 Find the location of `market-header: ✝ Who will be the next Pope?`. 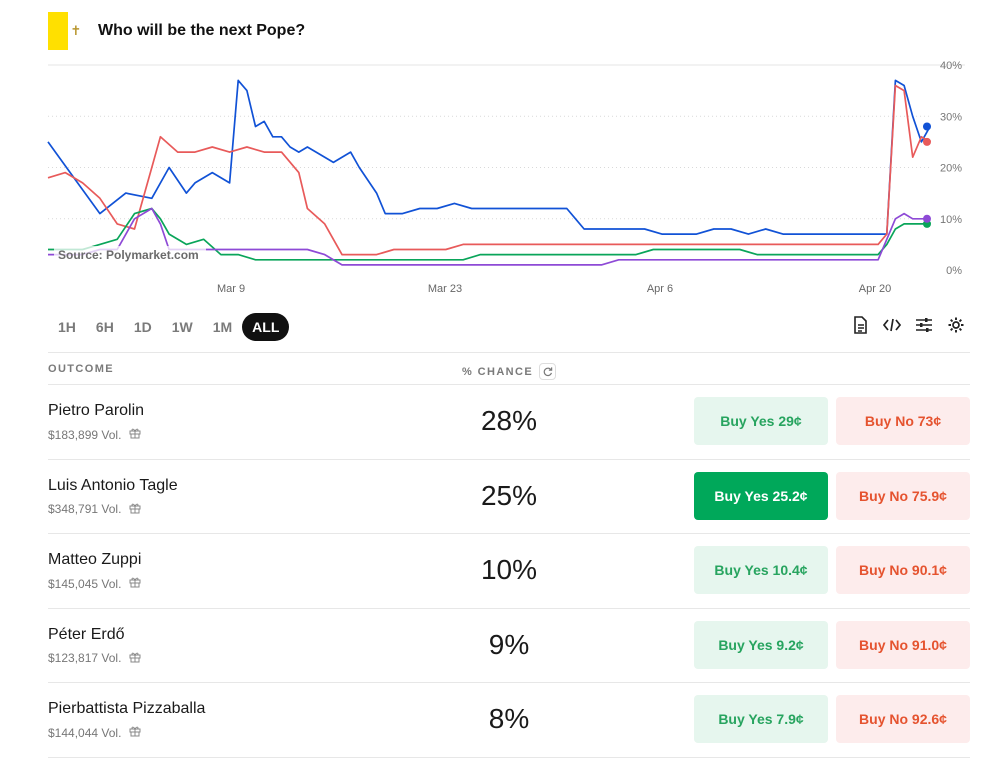

market-header: ✝ Who will be the next Pope? is located at coordinates (176, 31).